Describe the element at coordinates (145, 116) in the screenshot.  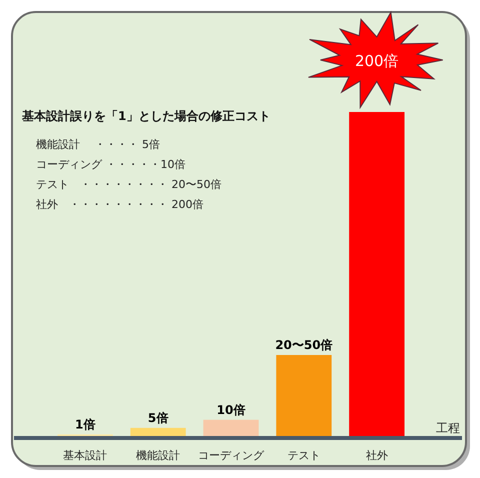
I see `chart-title: 基本設計誤りを「1」とした場合の修正コスト` at that location.